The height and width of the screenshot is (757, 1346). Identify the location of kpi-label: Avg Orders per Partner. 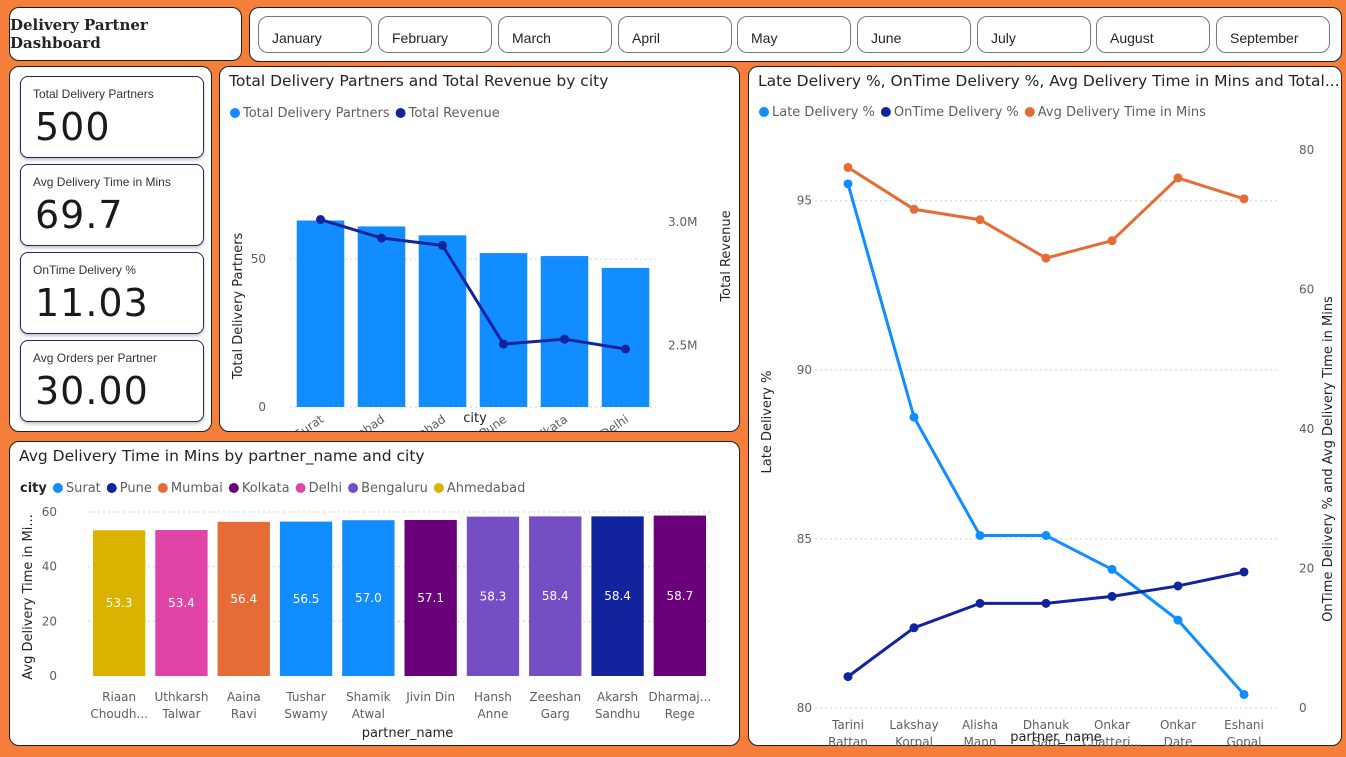
(95, 358).